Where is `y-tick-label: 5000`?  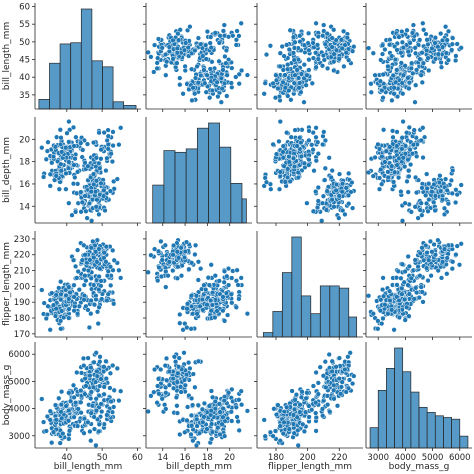 y-tick-label: 5000 is located at coordinates (19, 382).